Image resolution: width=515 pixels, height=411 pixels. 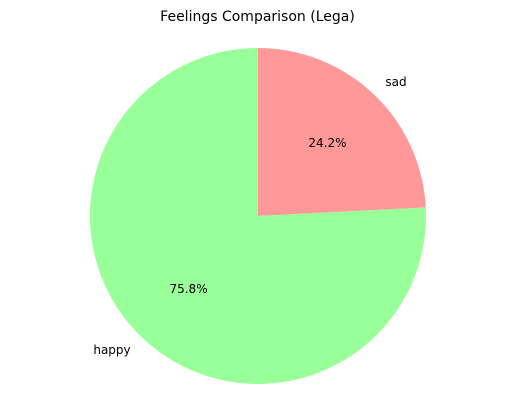 What do you see at coordinates (342, 132) in the screenshot?
I see `pie-slice-sad` at bounding box center [342, 132].